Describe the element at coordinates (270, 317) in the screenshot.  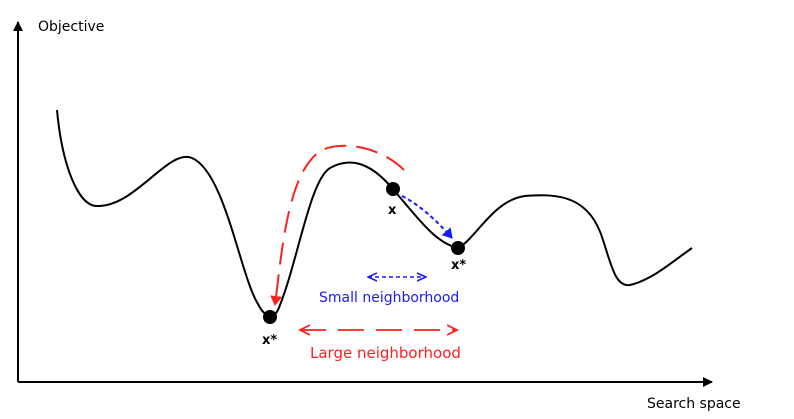
I see `global-optimum-point` at that location.